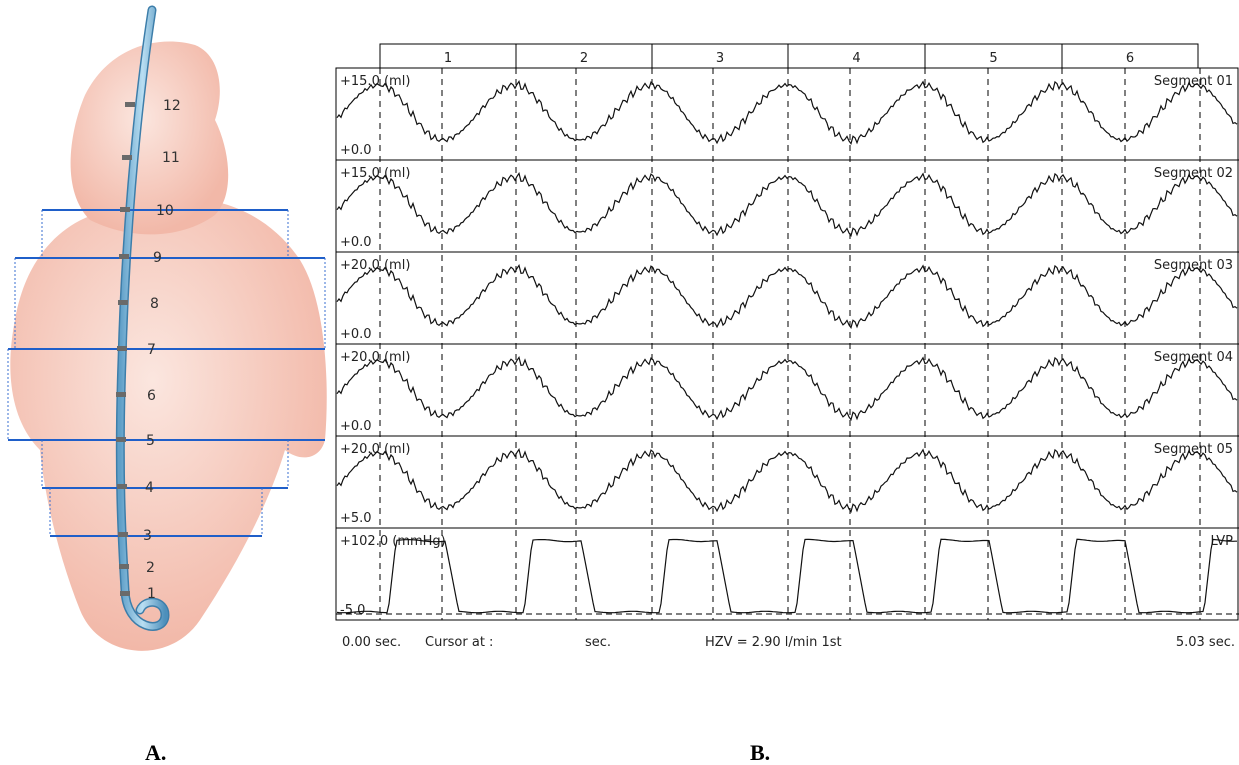 The image size is (1239, 765). What do you see at coordinates (151, 396) in the screenshot?
I see `electrode-label: 6` at bounding box center [151, 396].